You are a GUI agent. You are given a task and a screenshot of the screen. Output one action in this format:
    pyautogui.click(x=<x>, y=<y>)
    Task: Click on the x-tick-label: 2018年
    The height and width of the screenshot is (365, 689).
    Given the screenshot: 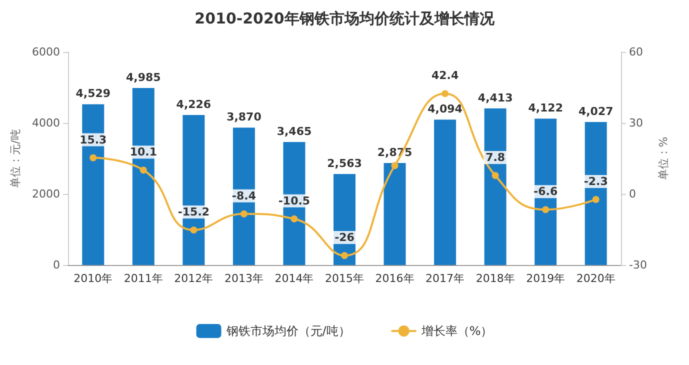 What is the action you would take?
    pyautogui.click(x=495, y=278)
    